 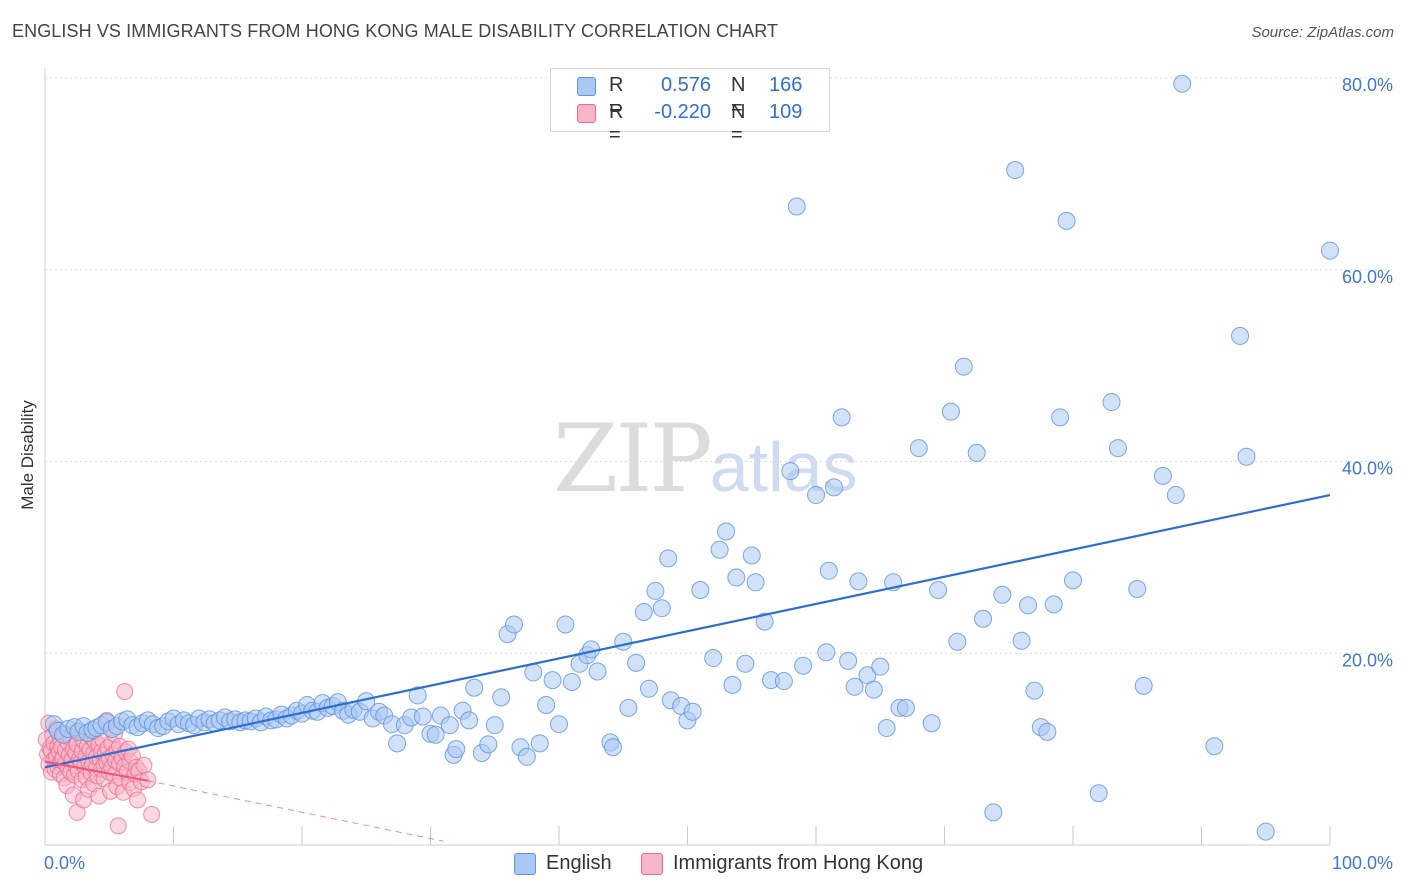 What do you see at coordinates (1367, 660) in the screenshot?
I see `y-tick-label: 20.0%` at bounding box center [1367, 660].